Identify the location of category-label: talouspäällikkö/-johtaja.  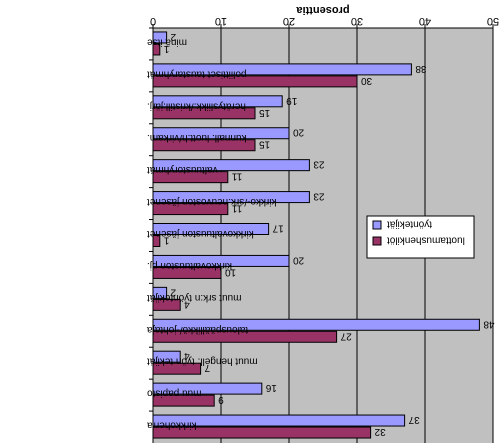
(198, 329).